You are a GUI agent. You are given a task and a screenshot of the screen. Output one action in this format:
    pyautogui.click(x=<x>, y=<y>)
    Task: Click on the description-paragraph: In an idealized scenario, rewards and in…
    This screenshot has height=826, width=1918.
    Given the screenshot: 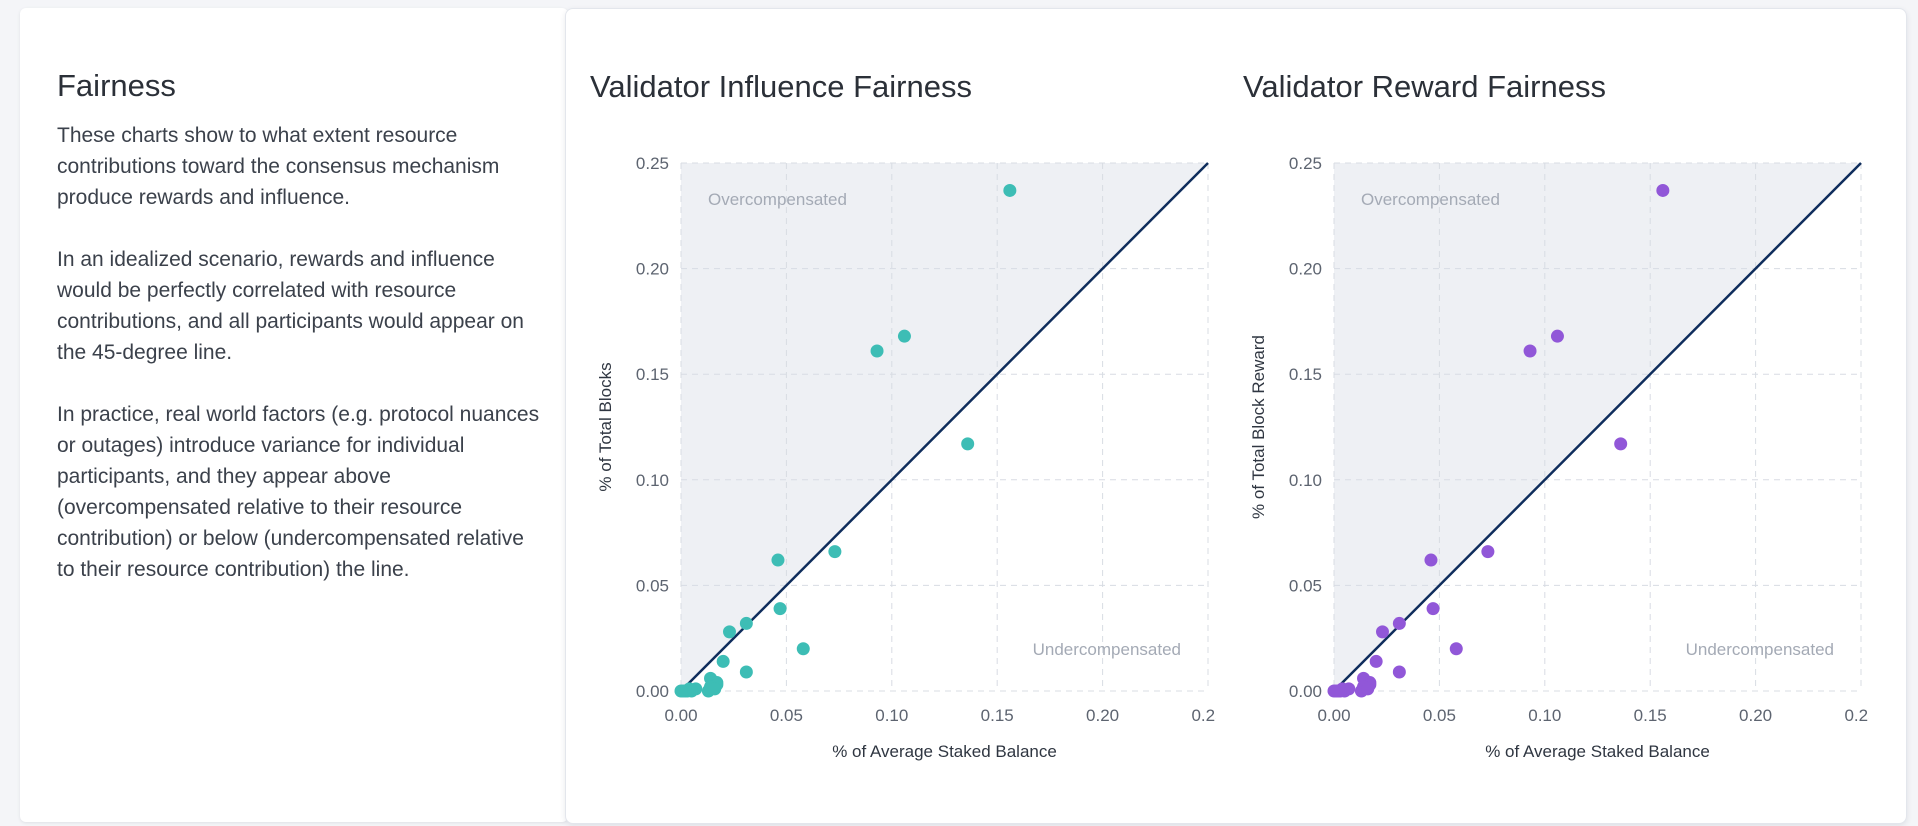 What is the action you would take?
    pyautogui.click(x=290, y=306)
    